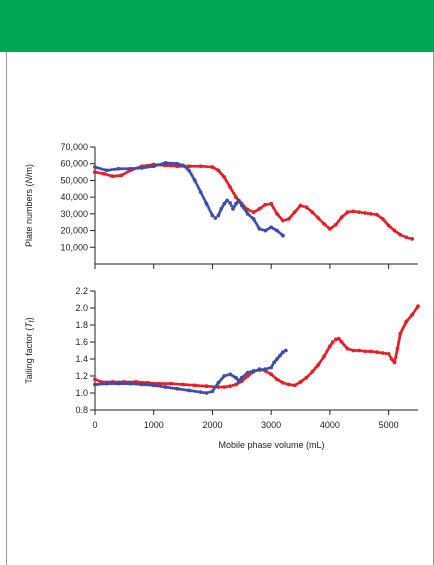  I want to click on y-tick-label: 1.6, so click(81, 342).